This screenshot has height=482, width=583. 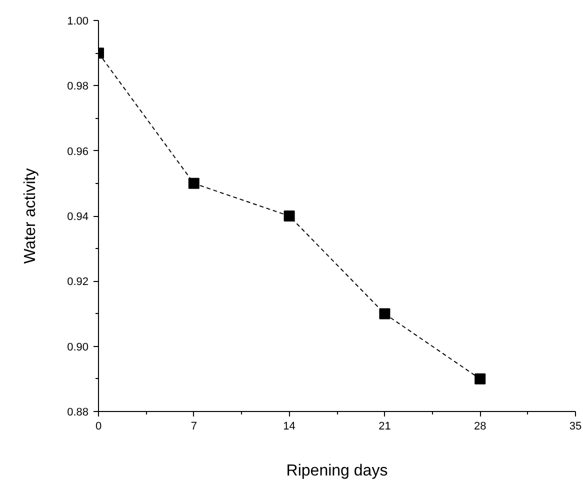 What do you see at coordinates (78, 412) in the screenshot?
I see `y-tick-label: 0.88` at bounding box center [78, 412].